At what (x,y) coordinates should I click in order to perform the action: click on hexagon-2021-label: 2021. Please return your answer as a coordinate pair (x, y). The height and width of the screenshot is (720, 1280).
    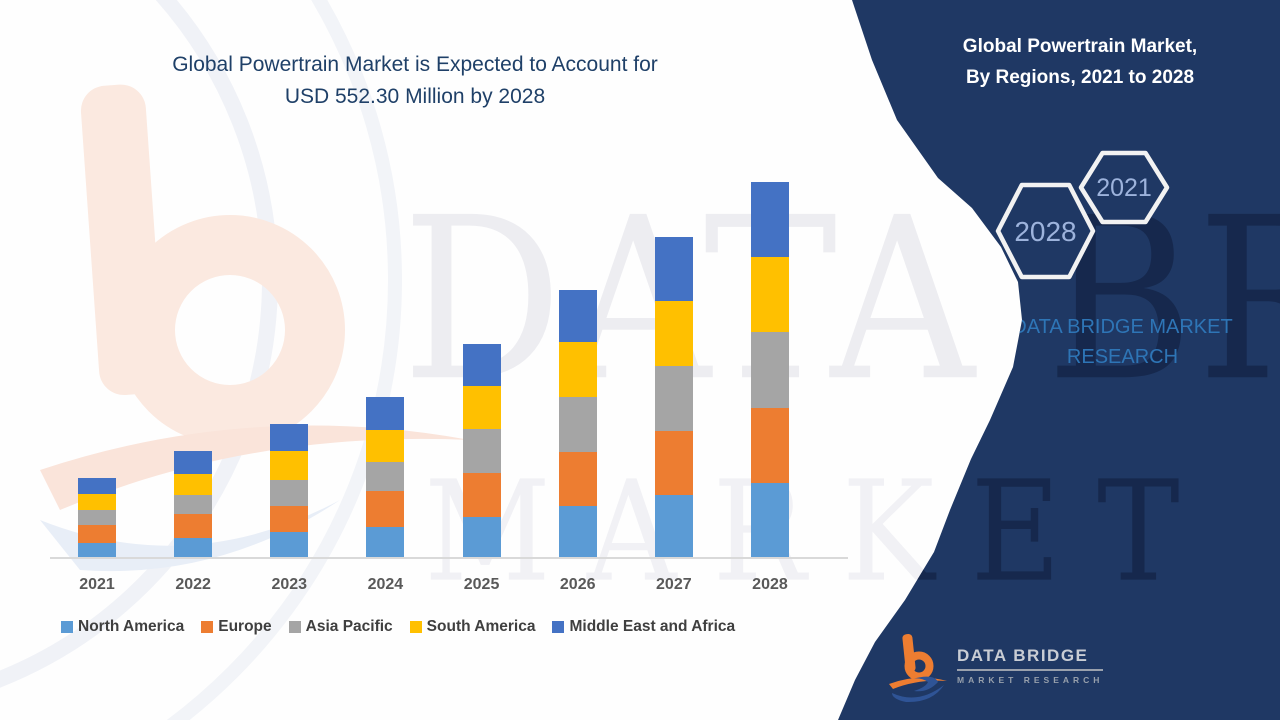
    Looking at the image, I should click on (1124, 188).